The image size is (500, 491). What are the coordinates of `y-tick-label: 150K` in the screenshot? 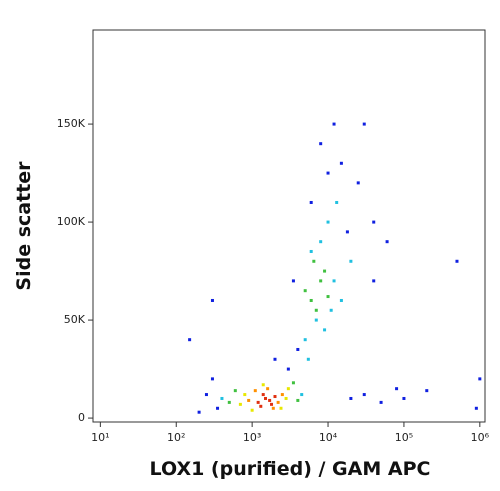 It's located at (71, 123).